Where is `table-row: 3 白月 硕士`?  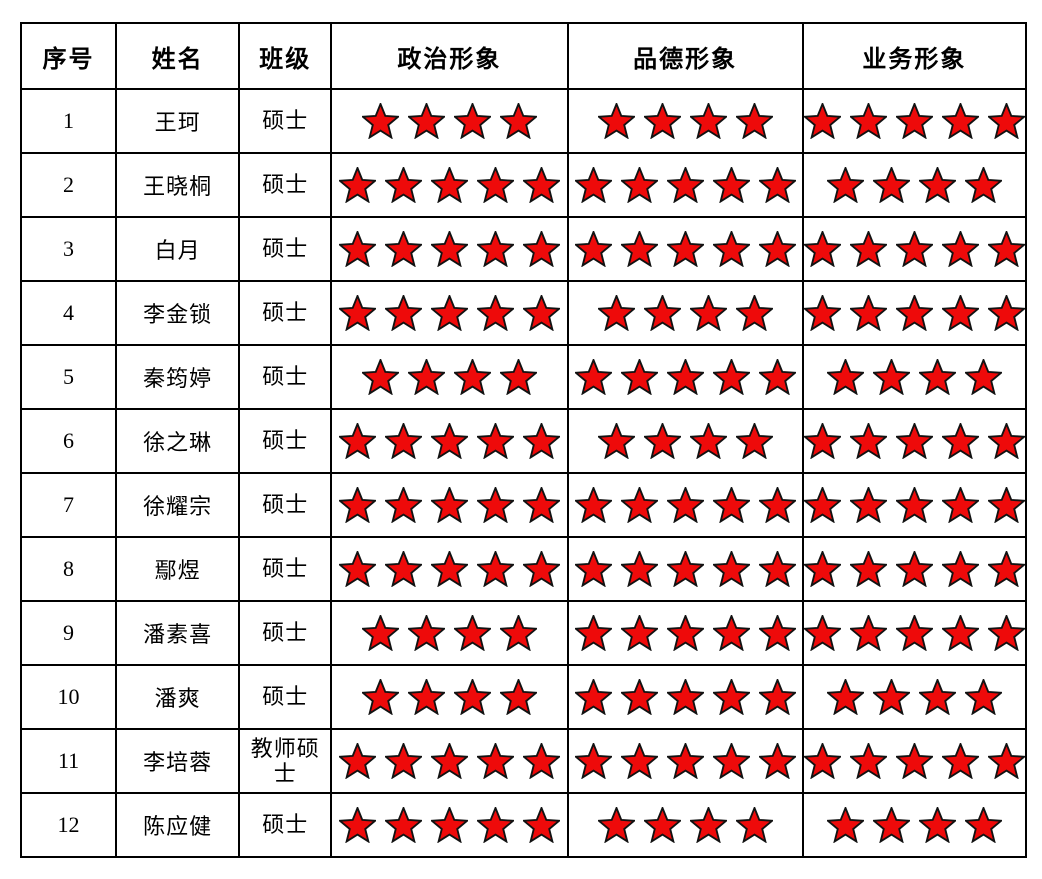 table-row: 3 白月 硕士 is located at coordinates (523, 249).